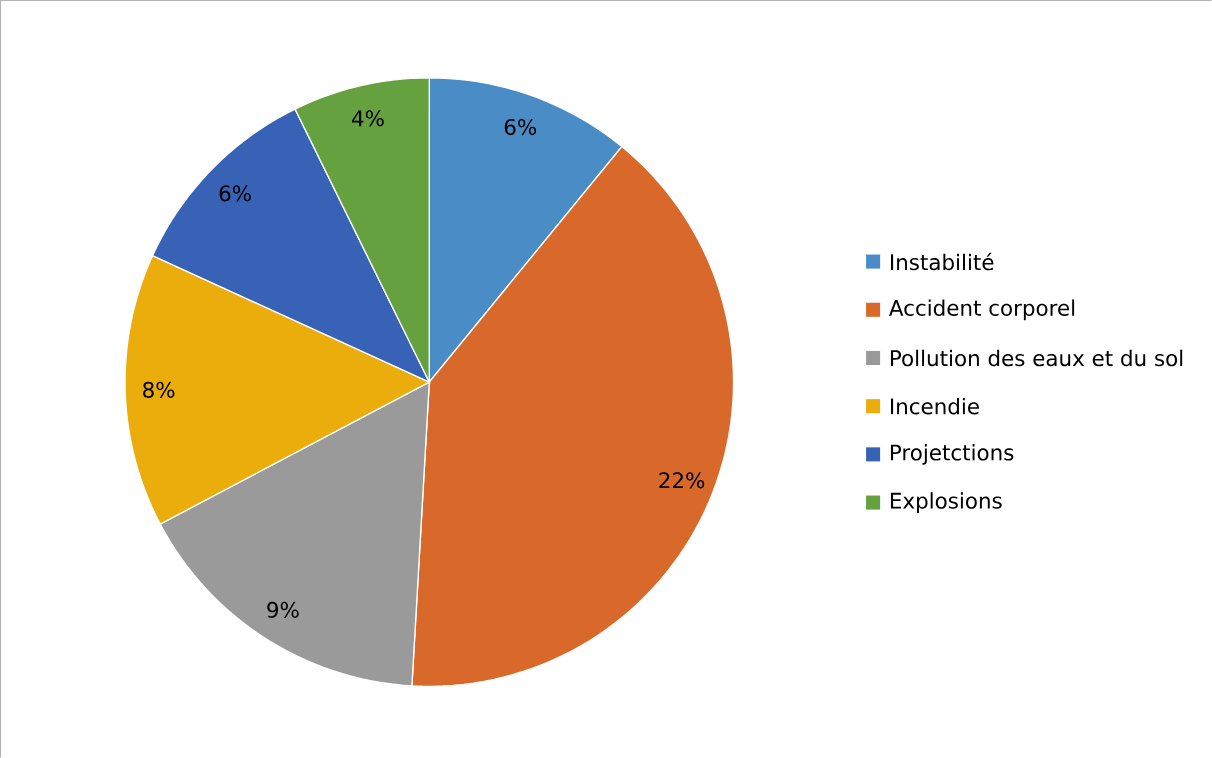  What do you see at coordinates (934, 406) in the screenshot?
I see `legend-label: Incendie` at bounding box center [934, 406].